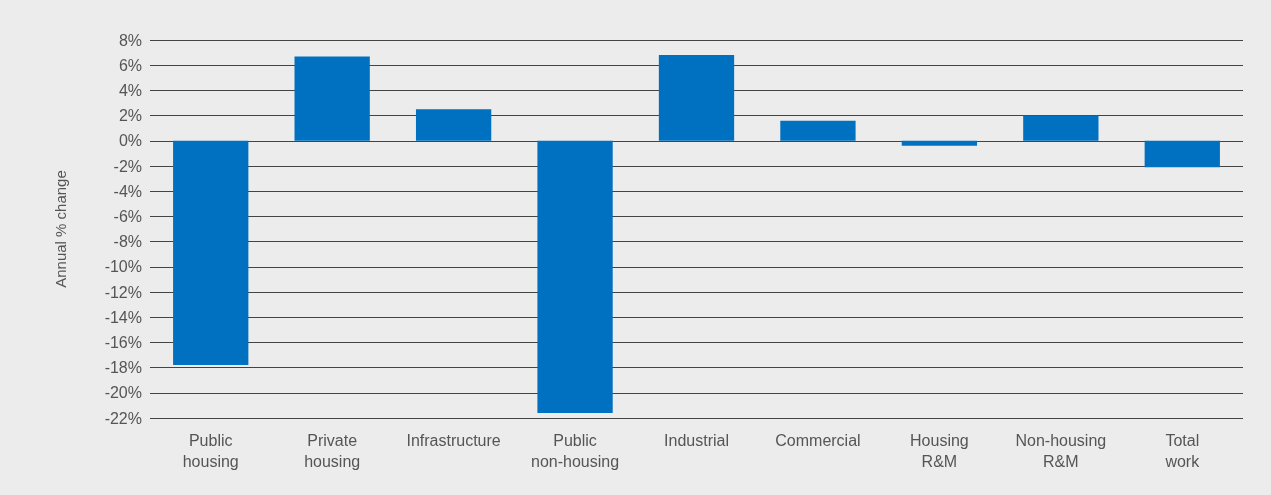 The height and width of the screenshot is (495, 1271). I want to click on y-tick-label: -10%, so click(123, 267).